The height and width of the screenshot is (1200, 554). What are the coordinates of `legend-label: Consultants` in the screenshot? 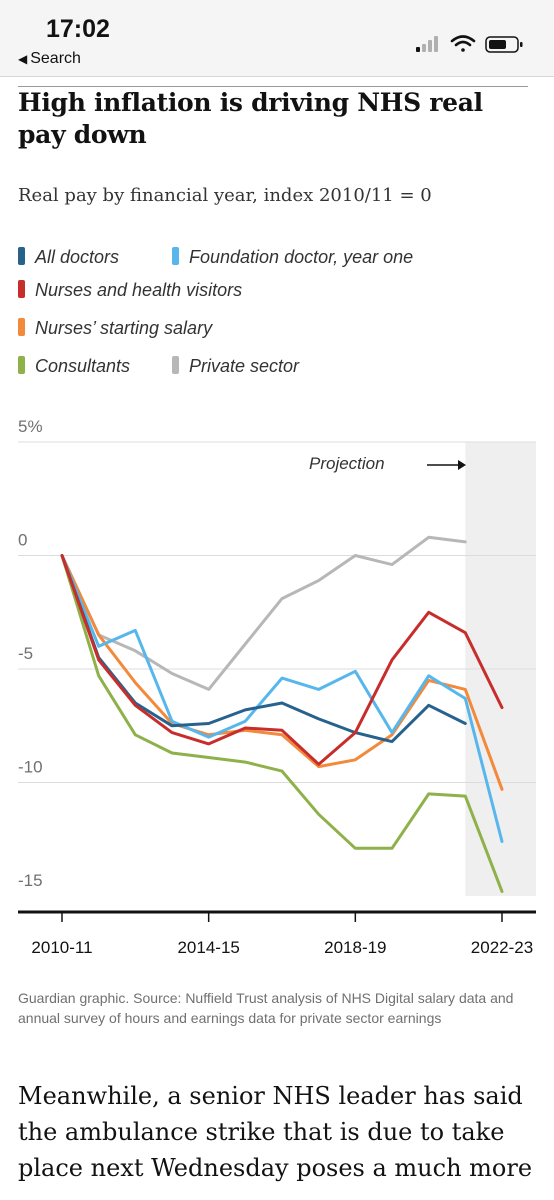 It's located at (83, 366).